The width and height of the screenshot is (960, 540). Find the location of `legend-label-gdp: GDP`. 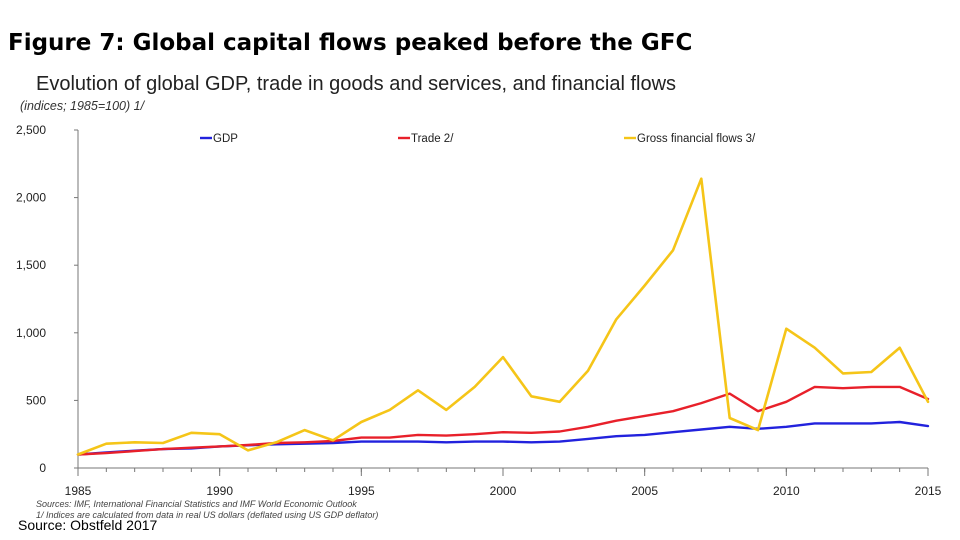

legend-label-gdp: GDP is located at coordinates (225, 139).